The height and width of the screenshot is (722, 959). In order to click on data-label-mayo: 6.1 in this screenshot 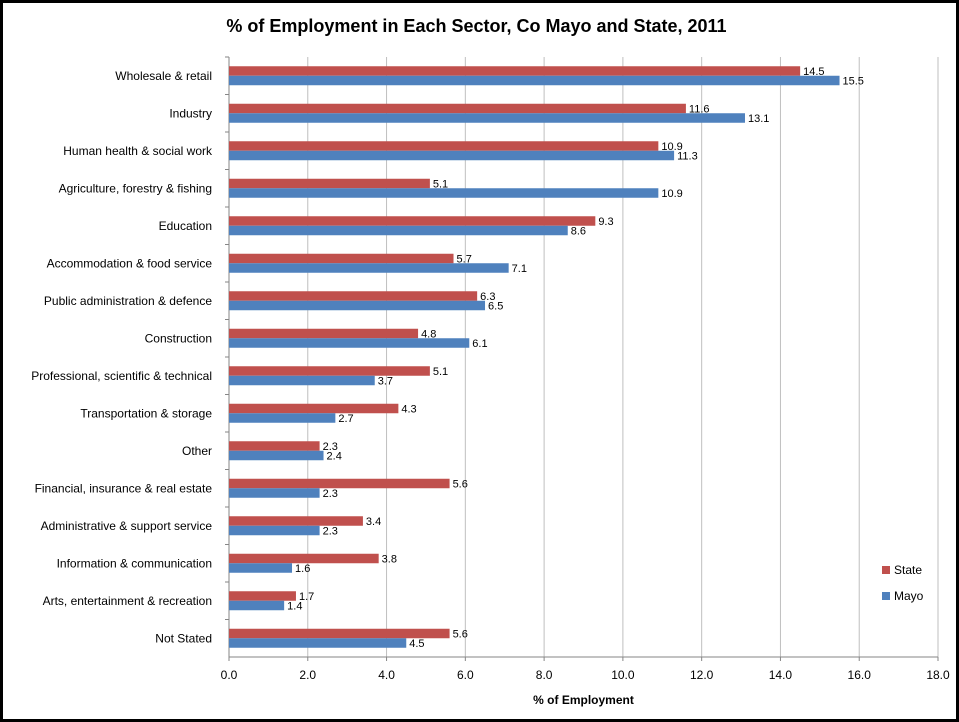, I will do `click(479, 344)`.